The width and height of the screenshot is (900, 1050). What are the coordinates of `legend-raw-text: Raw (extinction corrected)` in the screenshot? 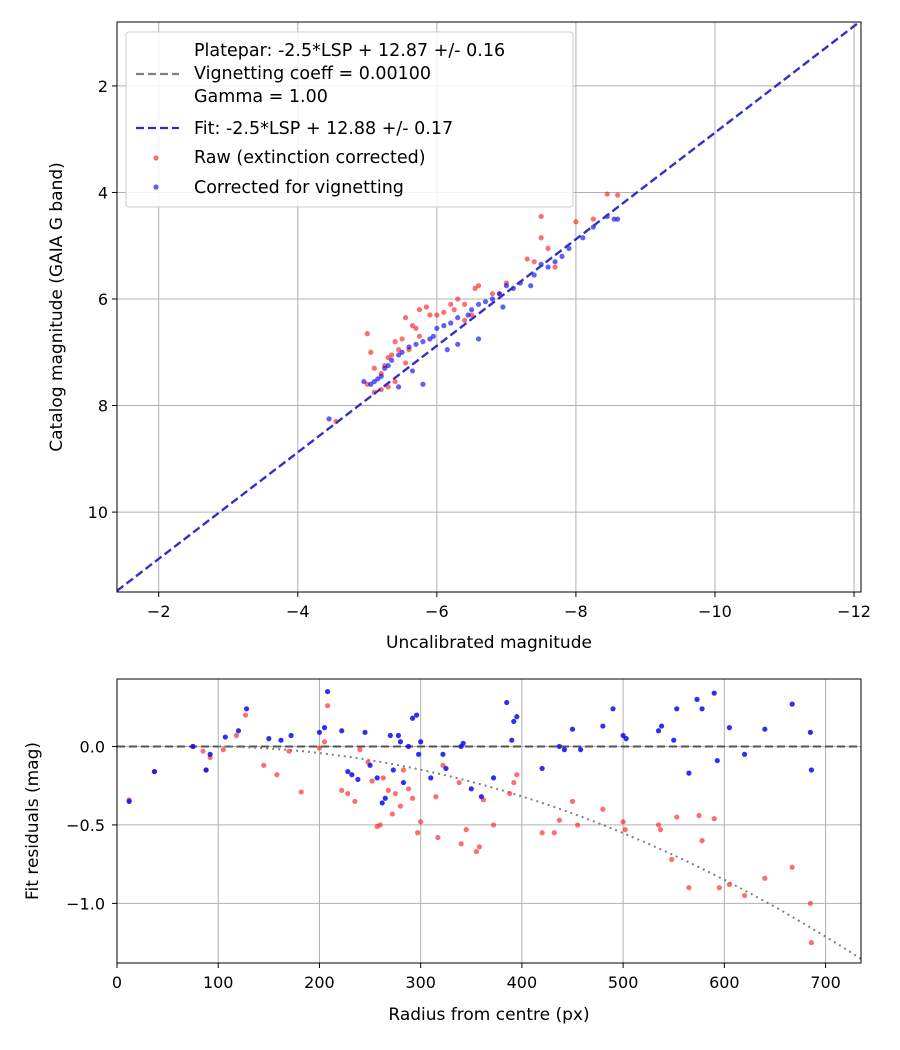 It's located at (310, 158).